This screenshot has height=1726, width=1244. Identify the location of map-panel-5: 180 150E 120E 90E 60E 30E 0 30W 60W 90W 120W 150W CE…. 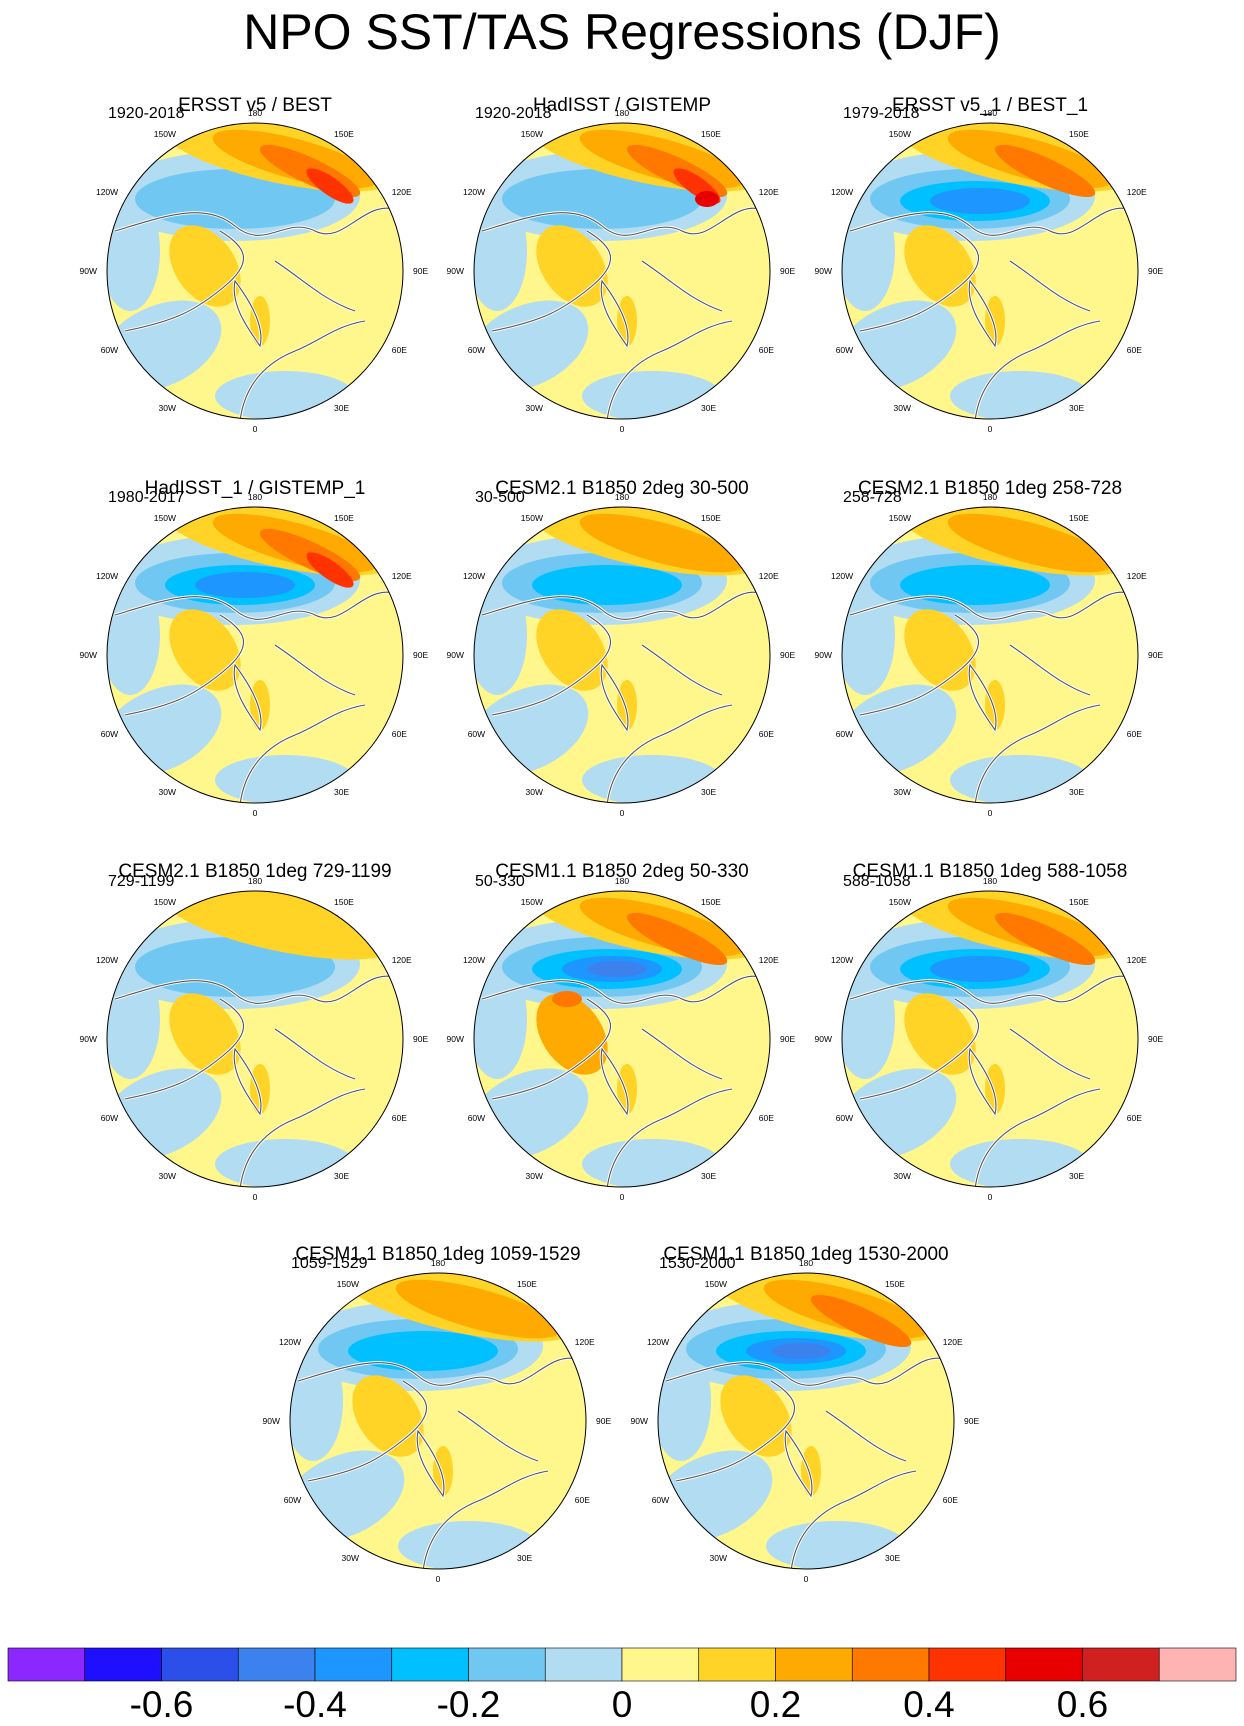
(621, 648).